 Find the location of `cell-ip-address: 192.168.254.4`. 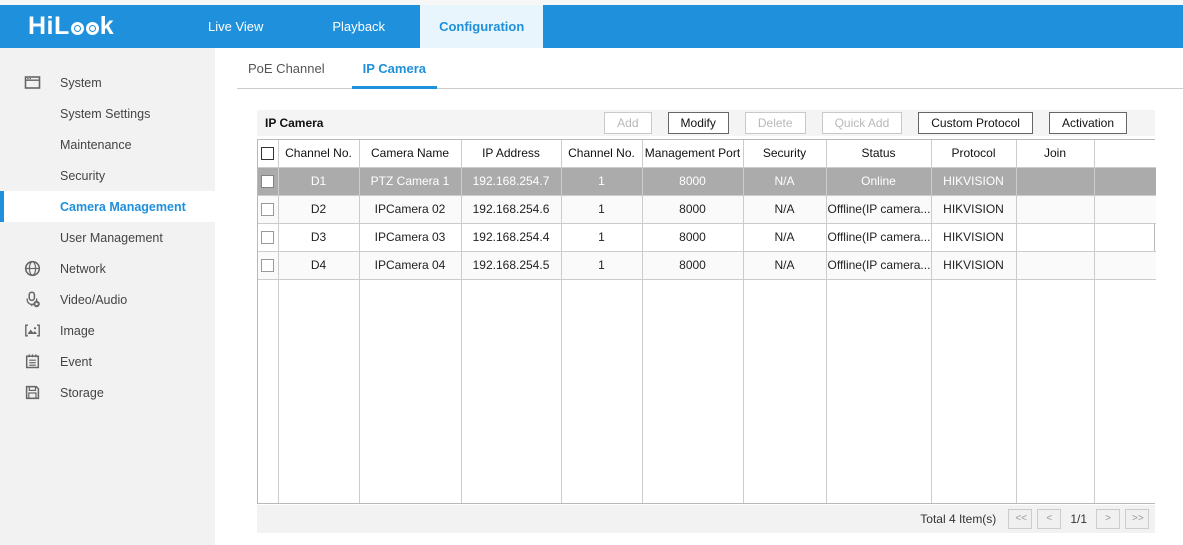

cell-ip-address: 192.168.254.4 is located at coordinates (511, 237).